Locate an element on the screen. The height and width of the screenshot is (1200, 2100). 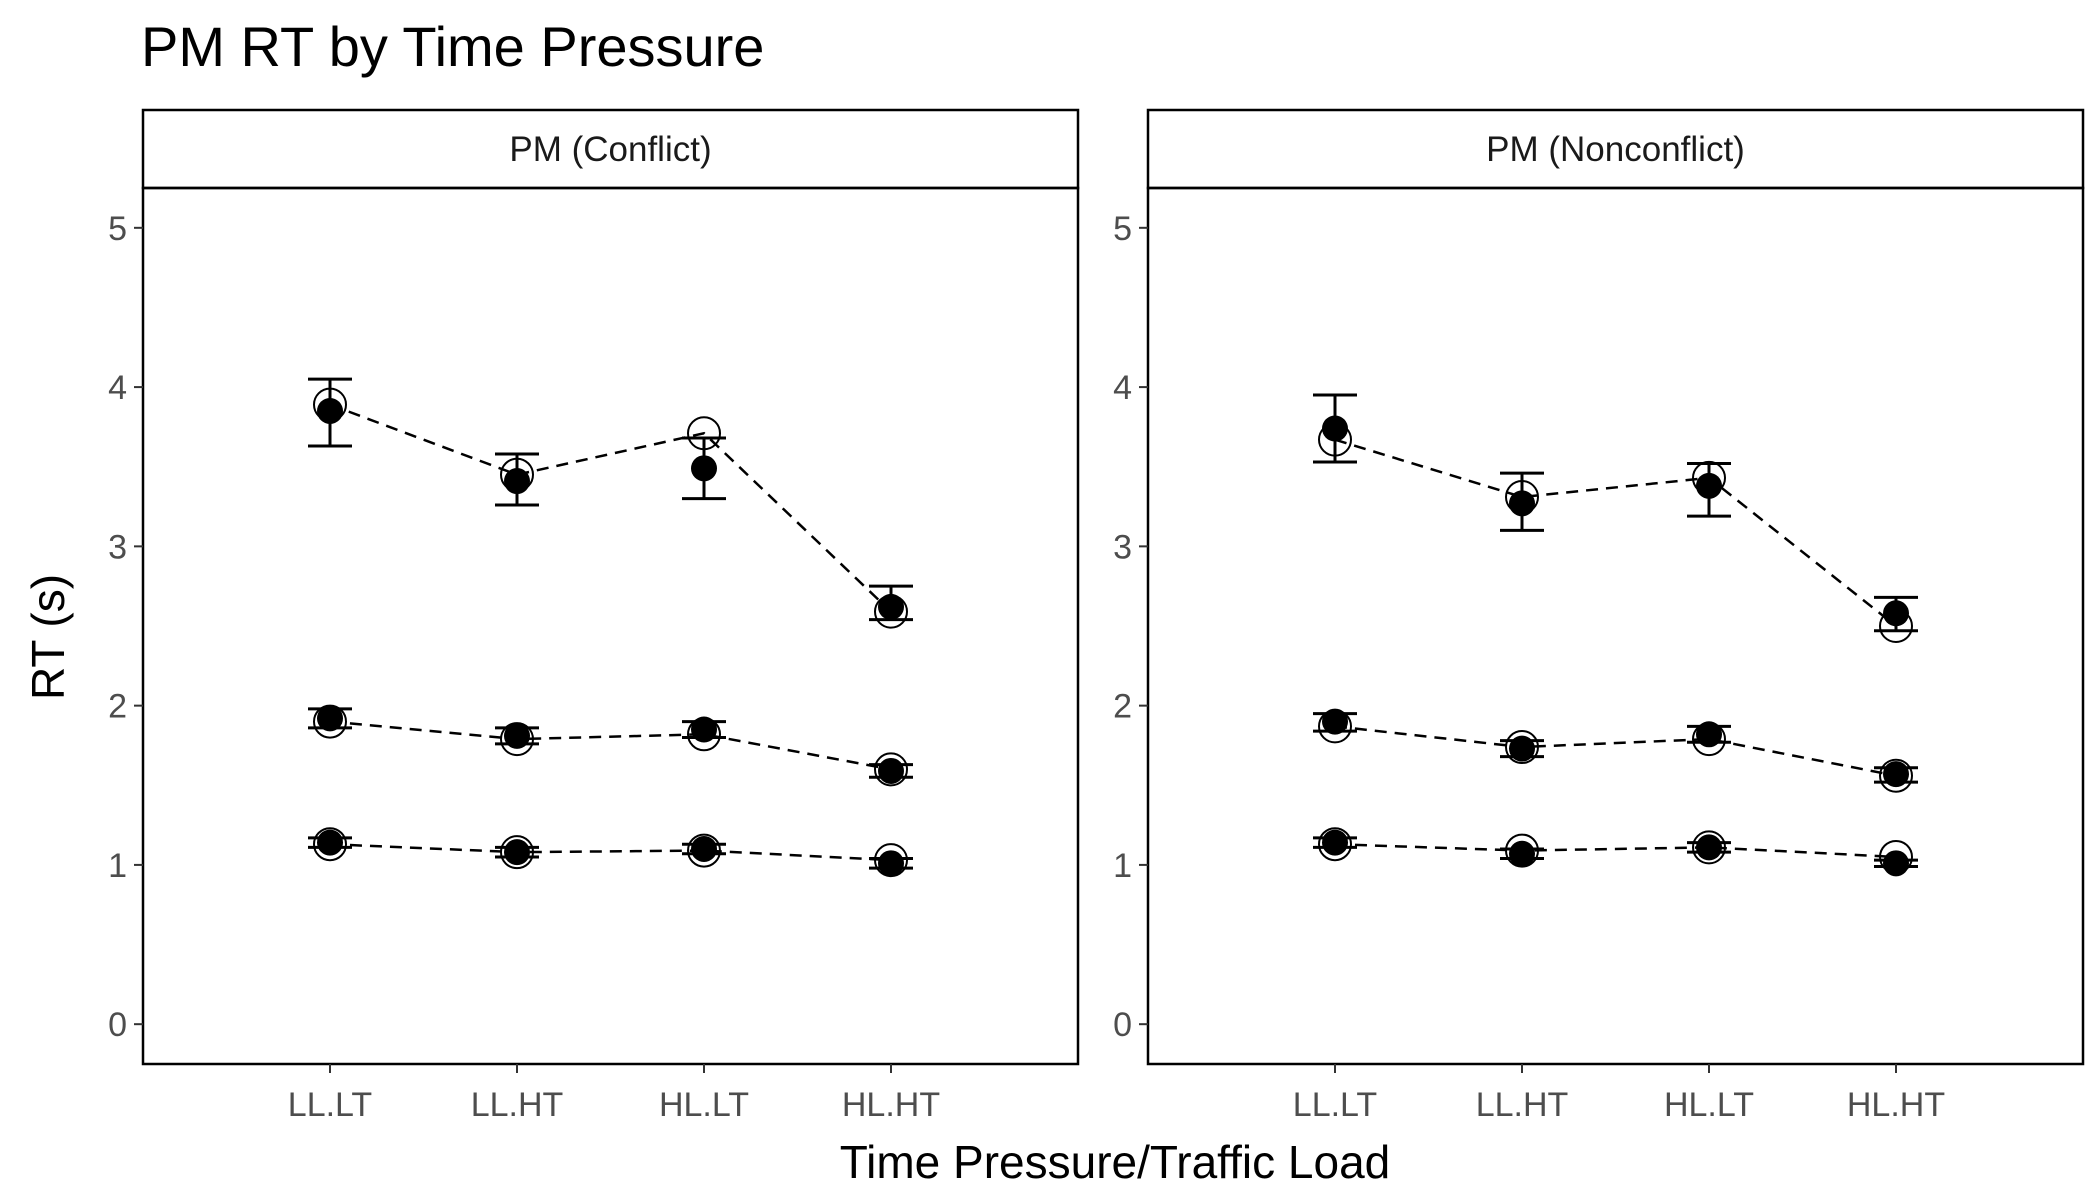
x-axis-title: Time Pressure/Traffic Load is located at coordinates (1115, 1162).